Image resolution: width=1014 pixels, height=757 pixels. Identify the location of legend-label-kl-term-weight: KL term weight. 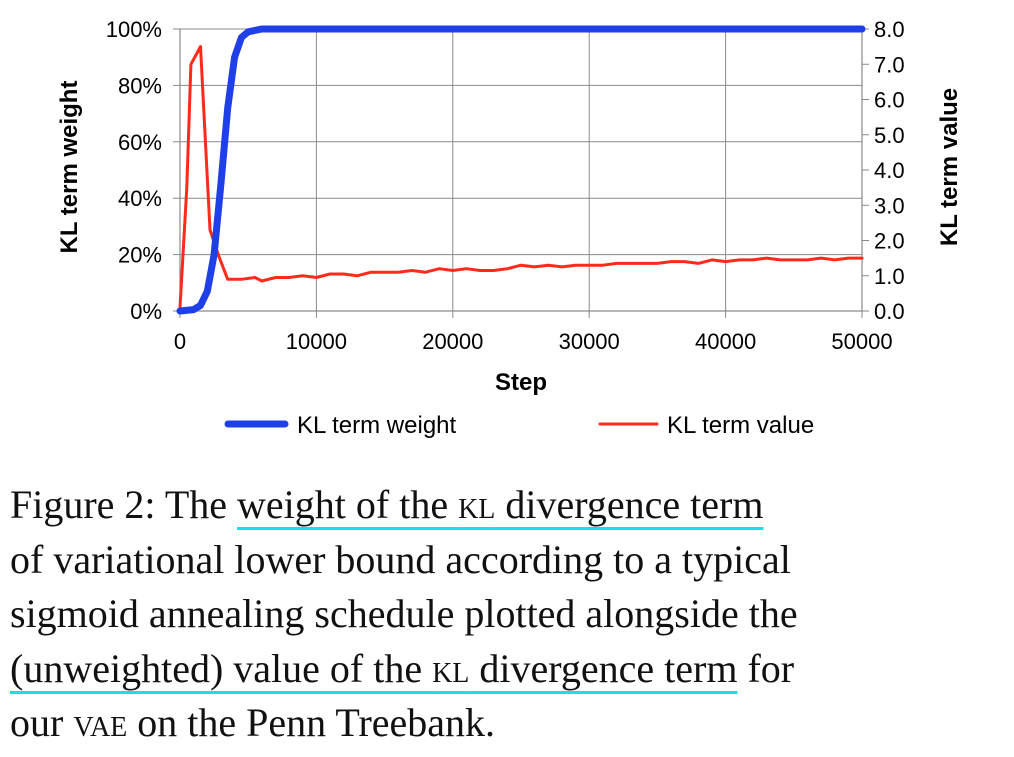
(377, 425).